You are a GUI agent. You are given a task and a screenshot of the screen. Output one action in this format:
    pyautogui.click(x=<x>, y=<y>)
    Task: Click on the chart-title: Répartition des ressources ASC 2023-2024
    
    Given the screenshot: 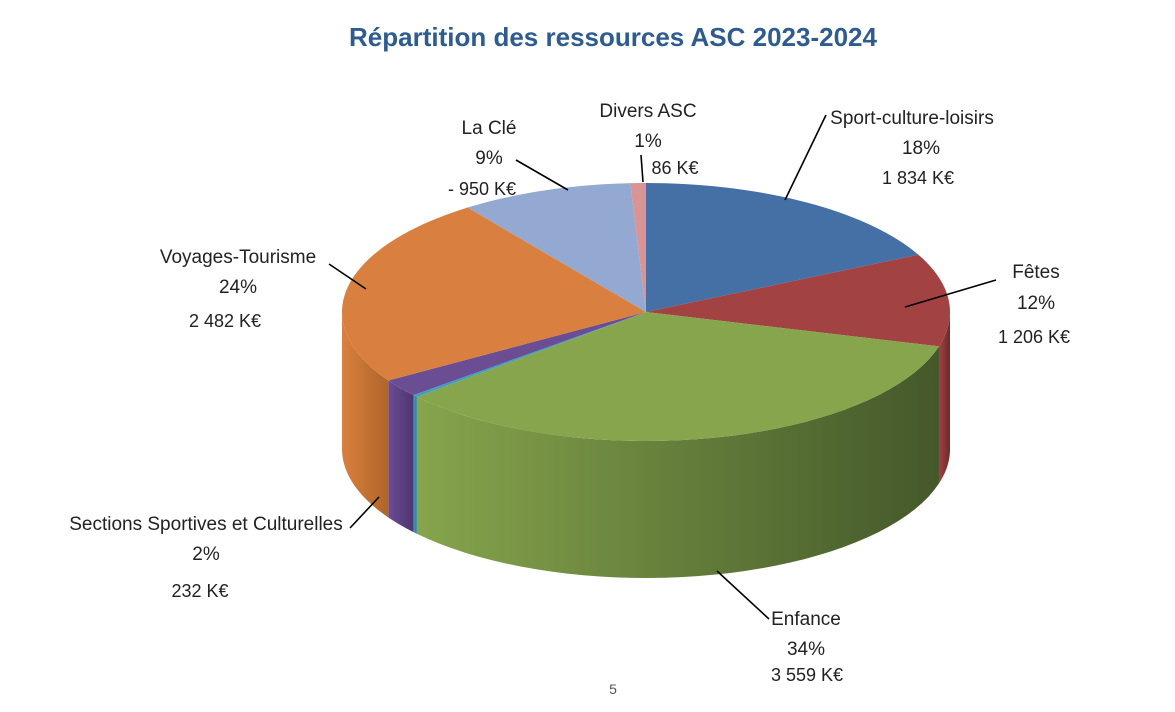 What is the action you would take?
    pyautogui.click(x=613, y=37)
    